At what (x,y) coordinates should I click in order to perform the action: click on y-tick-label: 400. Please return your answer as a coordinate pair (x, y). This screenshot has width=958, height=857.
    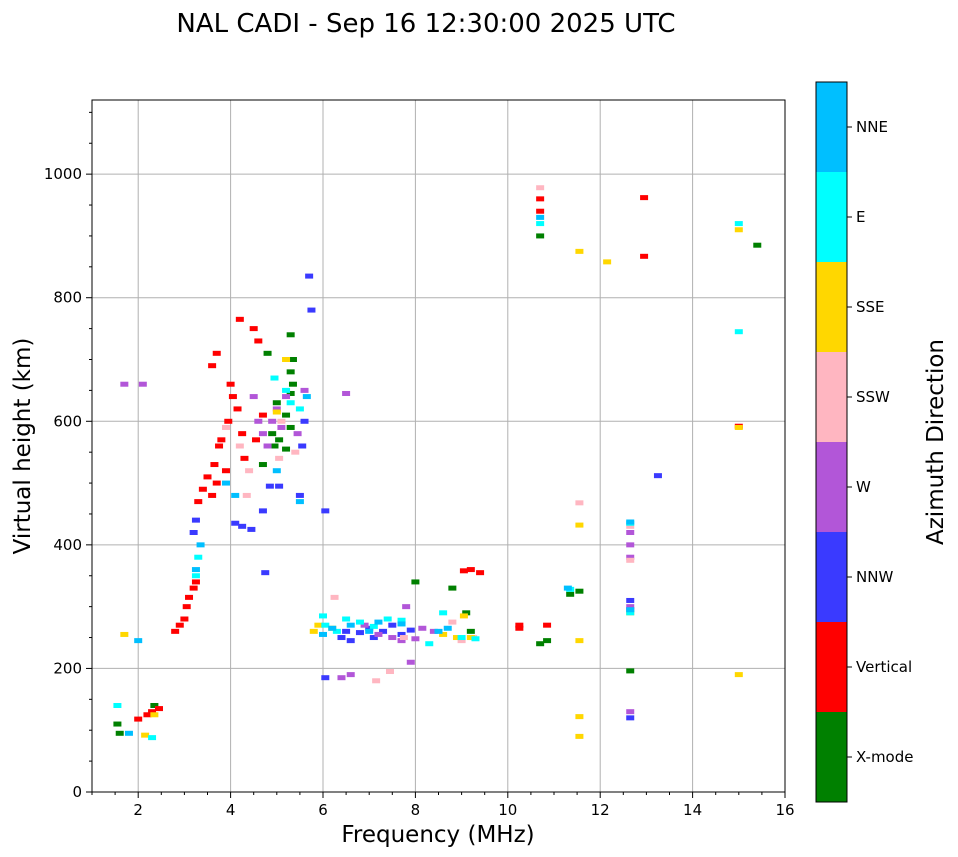
    Looking at the image, I should click on (67, 545).